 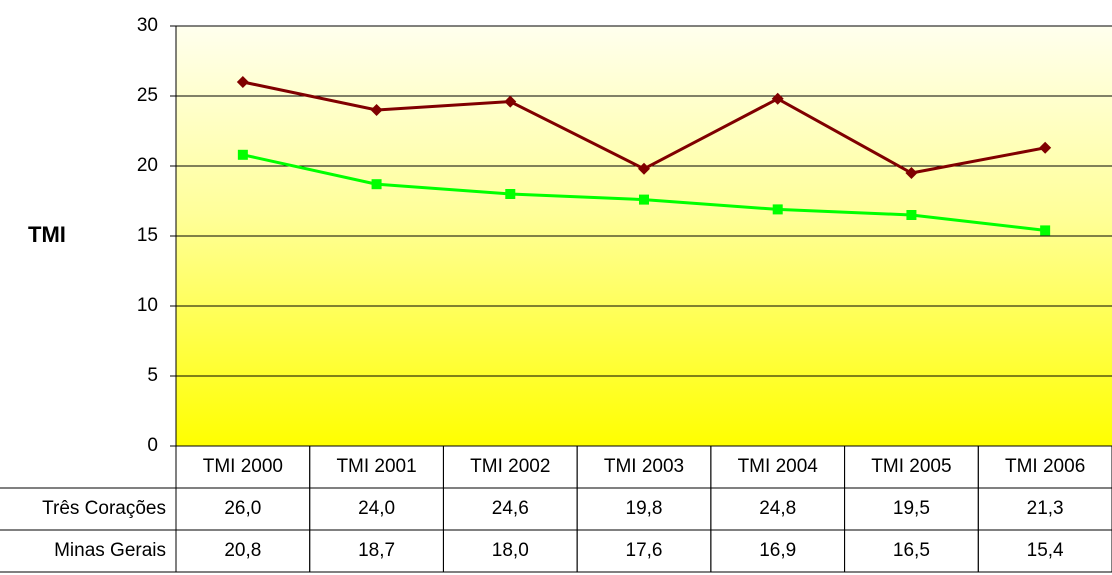 What do you see at coordinates (1045, 508) in the screenshot?
I see `table-value: 21,3` at bounding box center [1045, 508].